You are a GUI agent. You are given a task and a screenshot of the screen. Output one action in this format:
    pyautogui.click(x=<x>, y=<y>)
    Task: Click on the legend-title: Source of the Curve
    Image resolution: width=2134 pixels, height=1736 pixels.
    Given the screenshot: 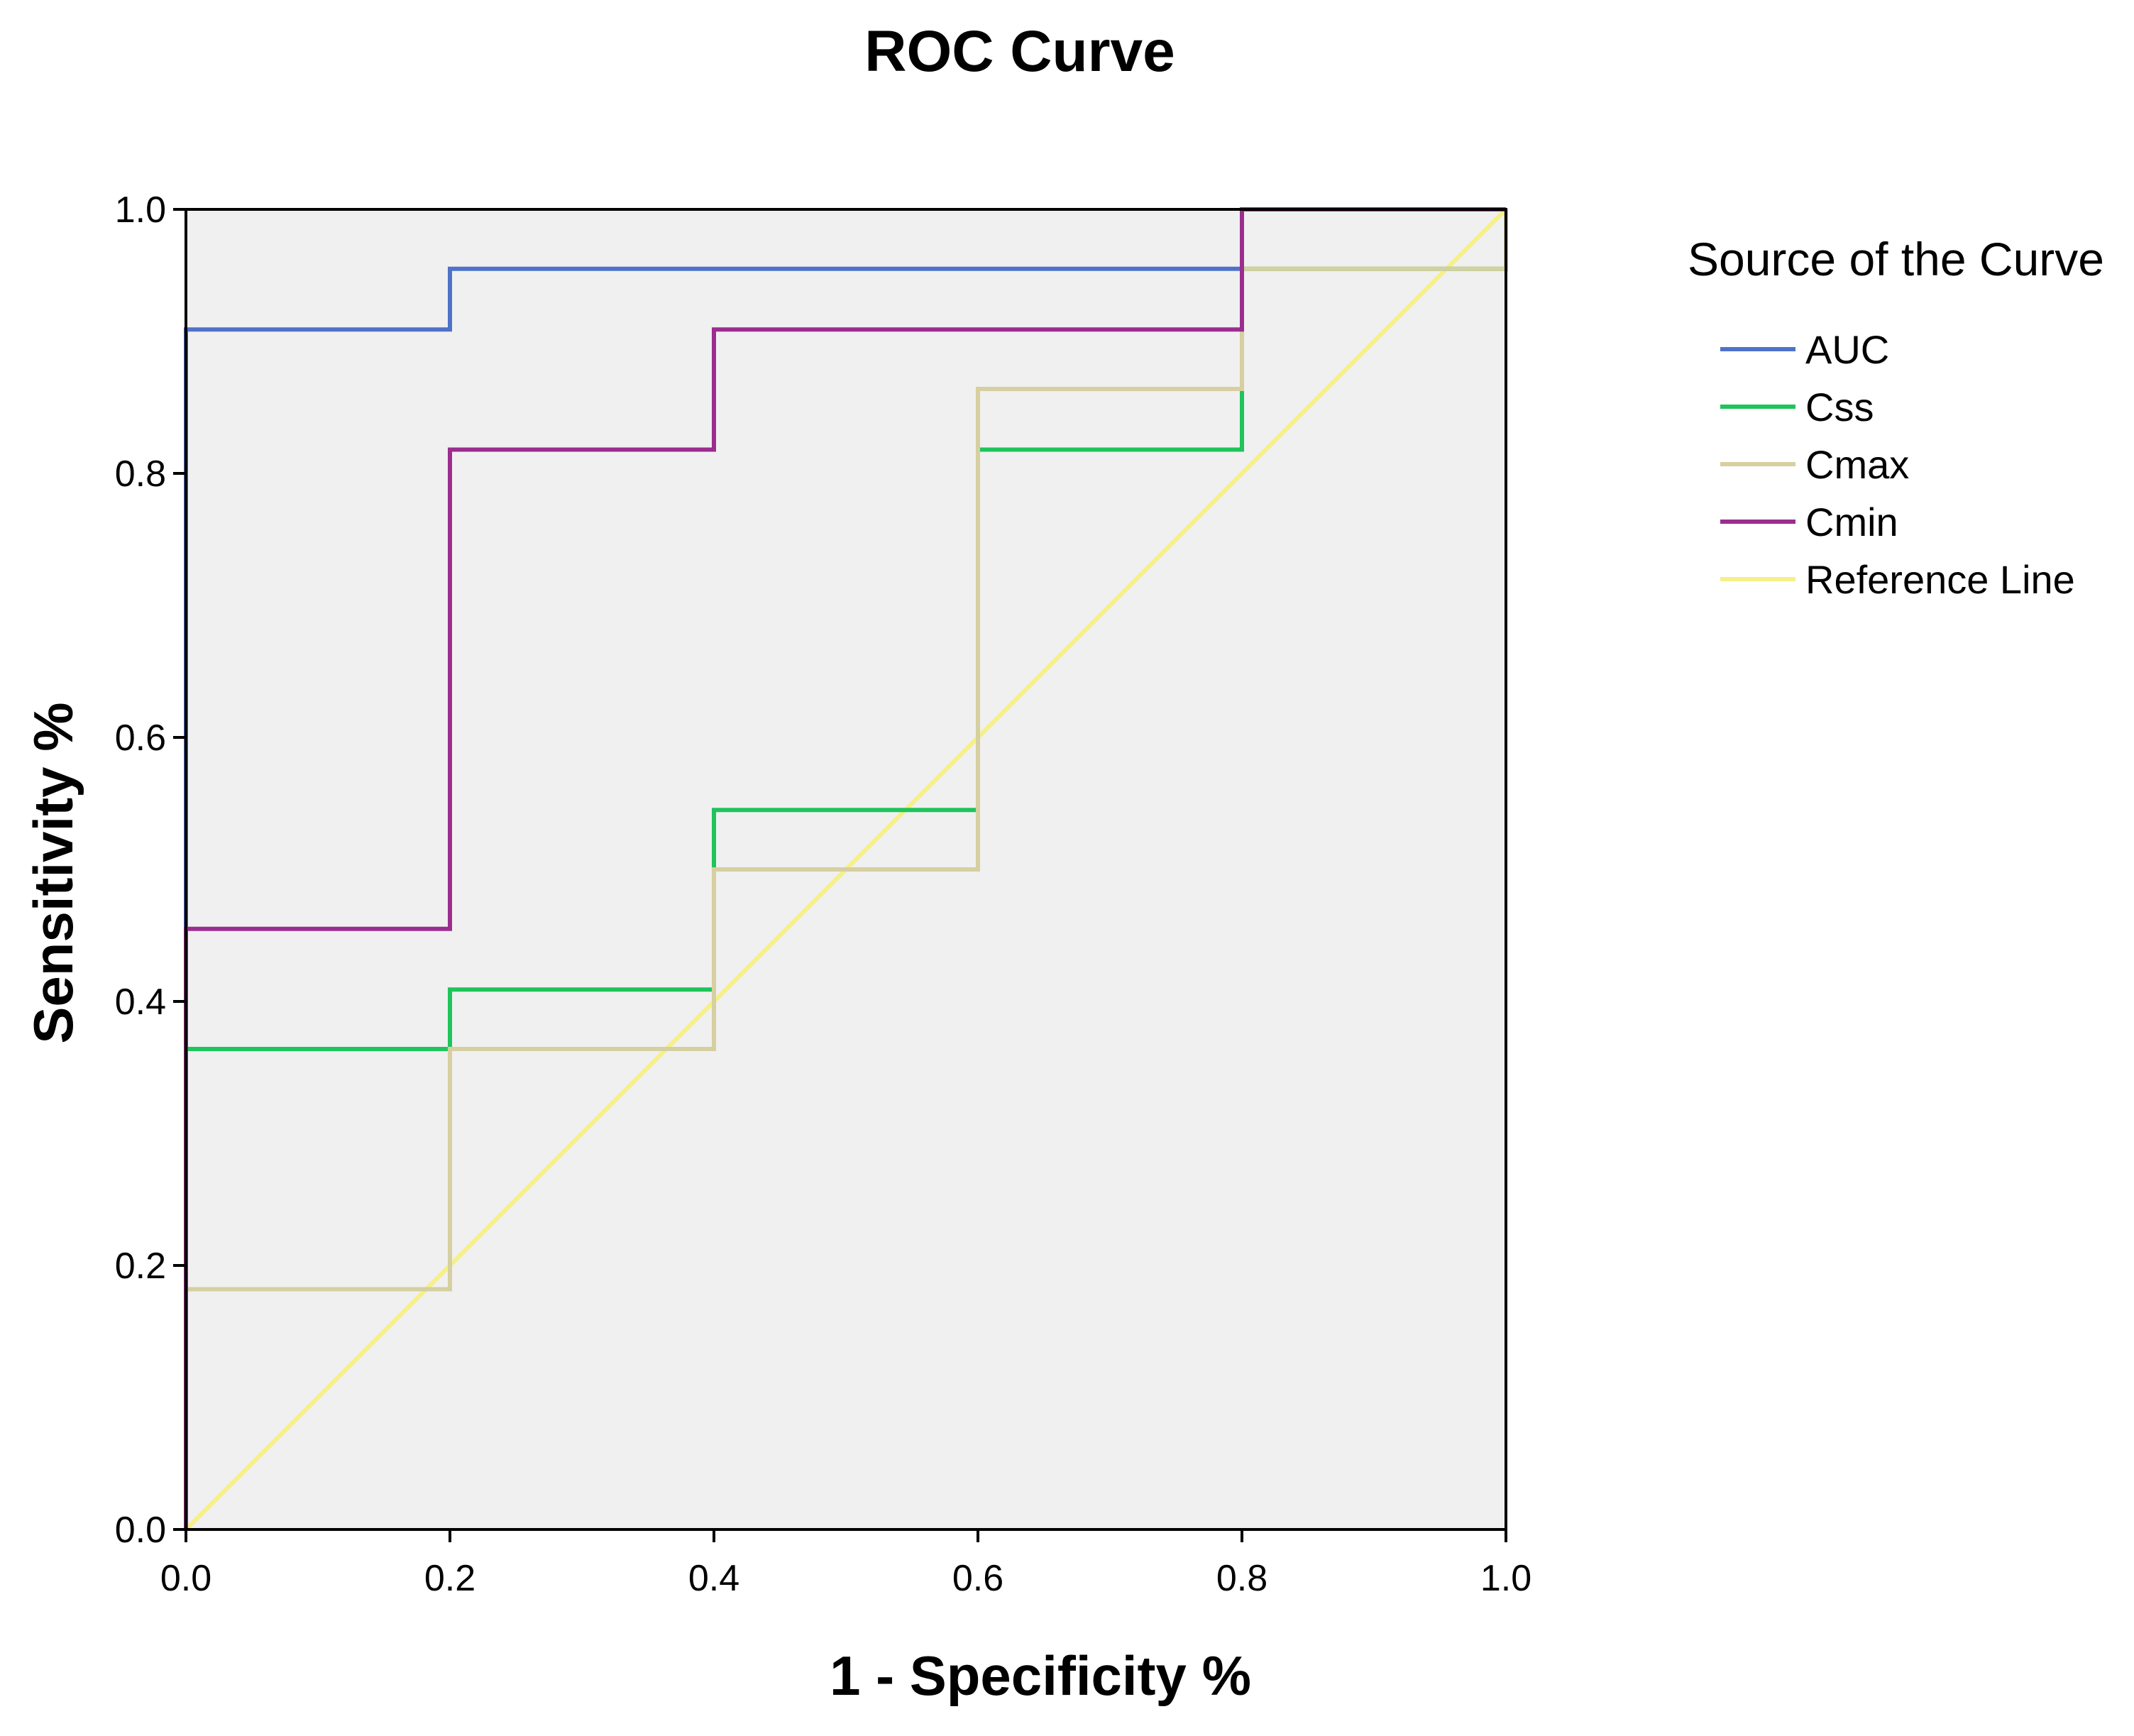 What is the action you would take?
    pyautogui.click(x=1896, y=259)
    